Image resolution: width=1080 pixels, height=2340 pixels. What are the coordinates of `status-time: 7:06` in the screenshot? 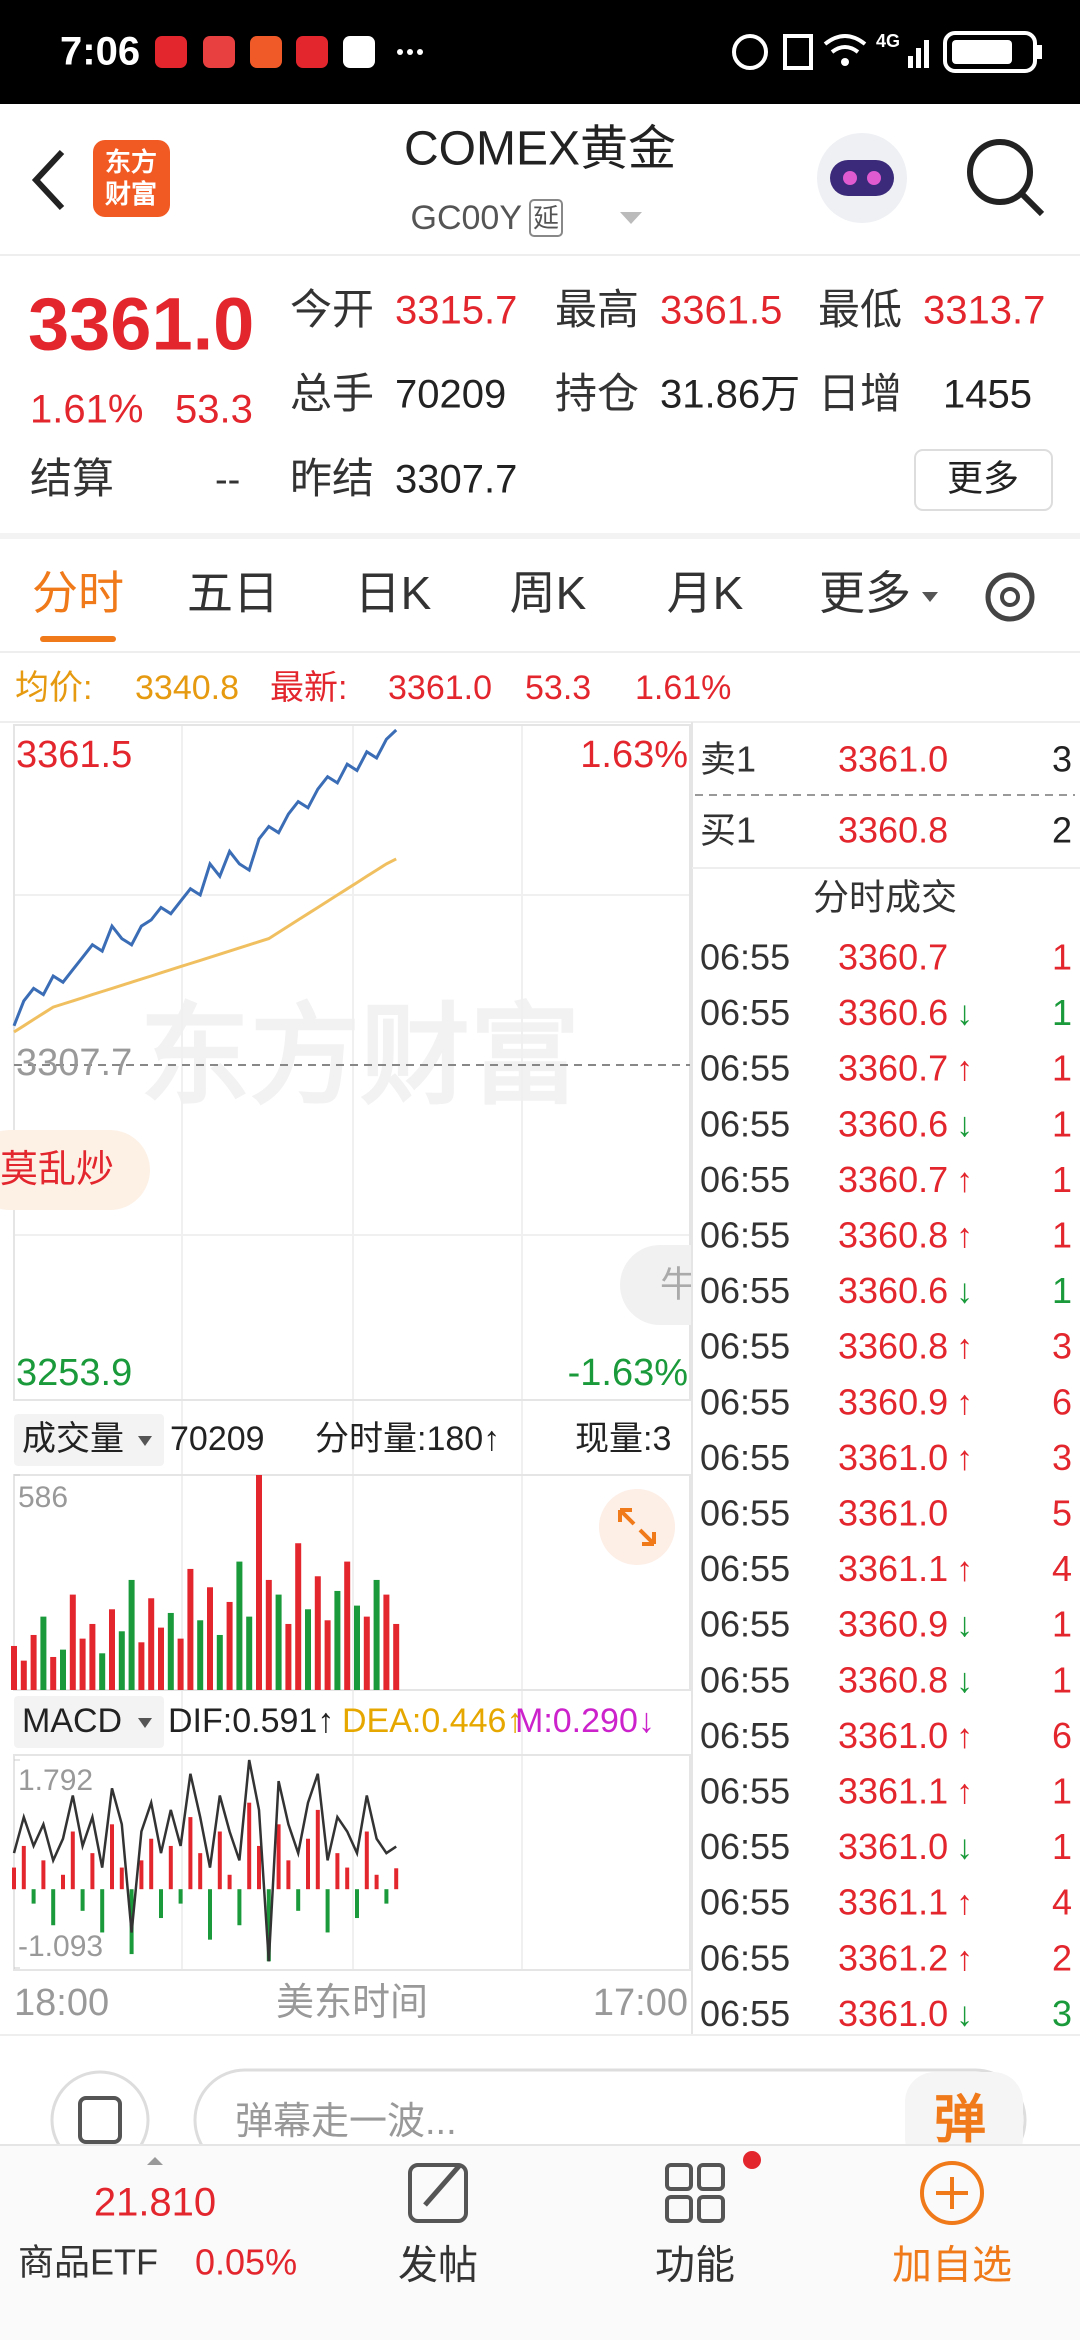 It's located at (100, 52).